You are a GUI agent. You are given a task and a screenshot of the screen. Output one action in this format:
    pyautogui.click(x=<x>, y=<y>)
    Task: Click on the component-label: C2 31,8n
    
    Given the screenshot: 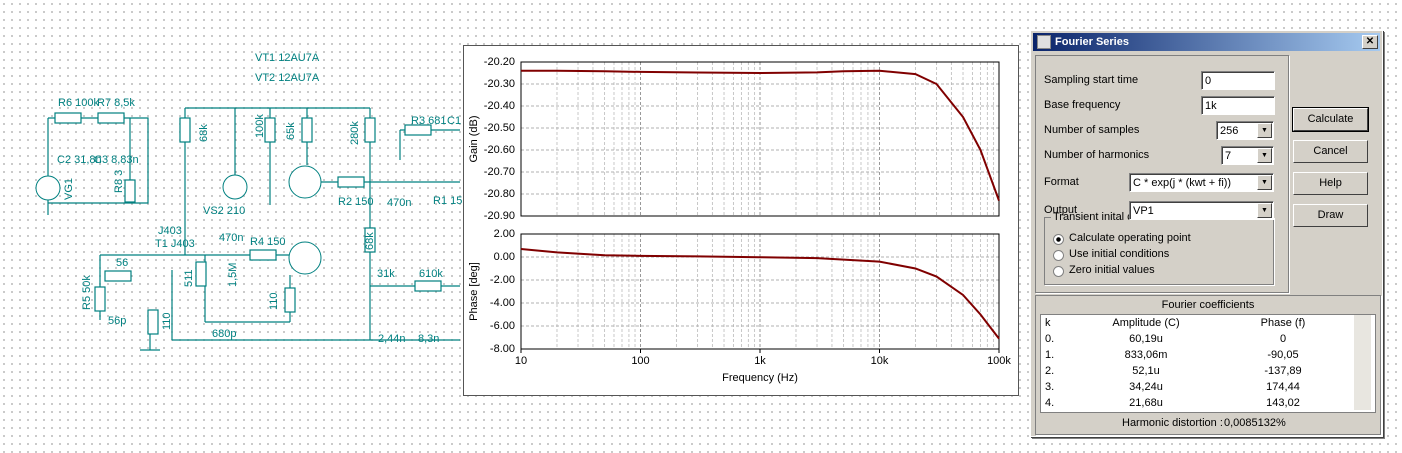 What is the action you would take?
    pyautogui.click(x=79, y=160)
    